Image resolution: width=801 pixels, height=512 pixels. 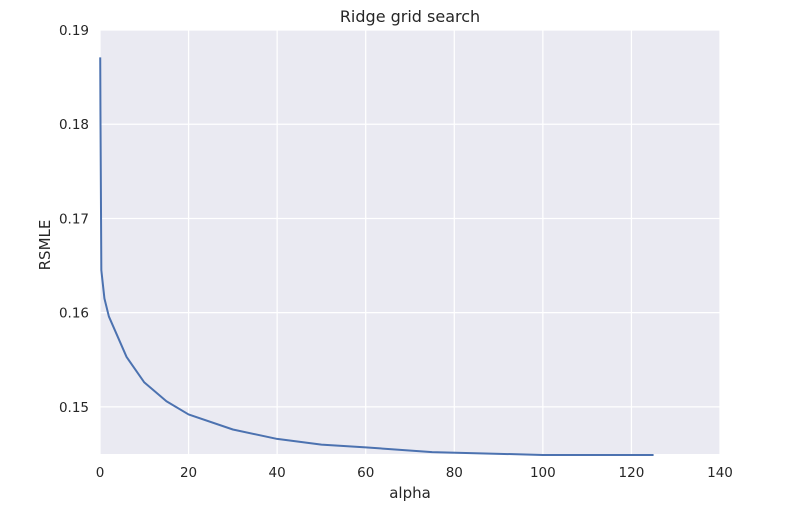 What do you see at coordinates (454, 473) in the screenshot?
I see `x-tick-label: 80` at bounding box center [454, 473].